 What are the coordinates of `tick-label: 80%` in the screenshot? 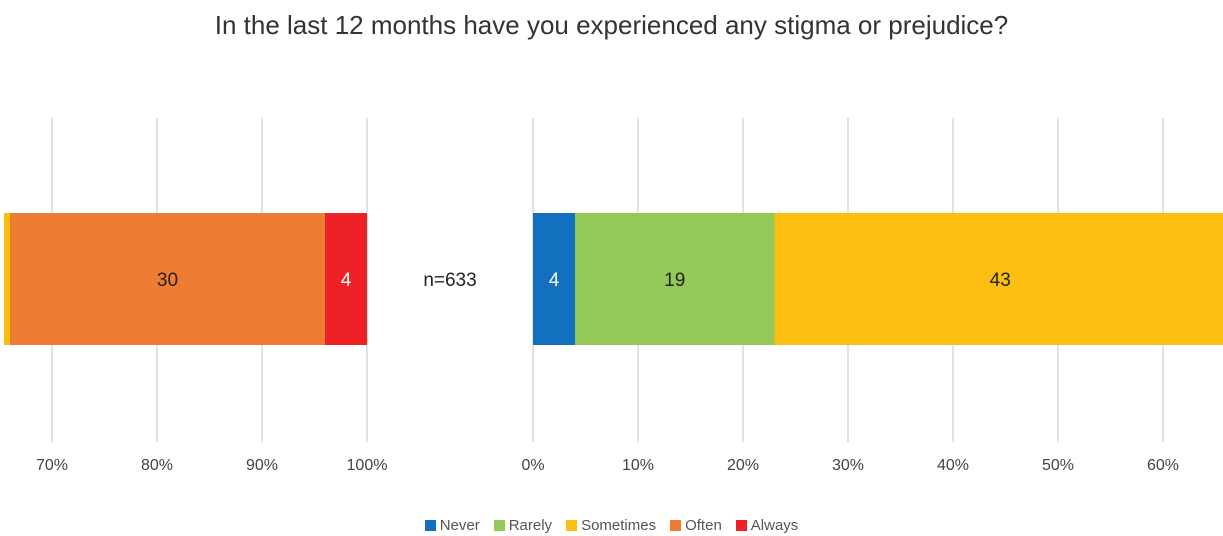 It's located at (157, 465).